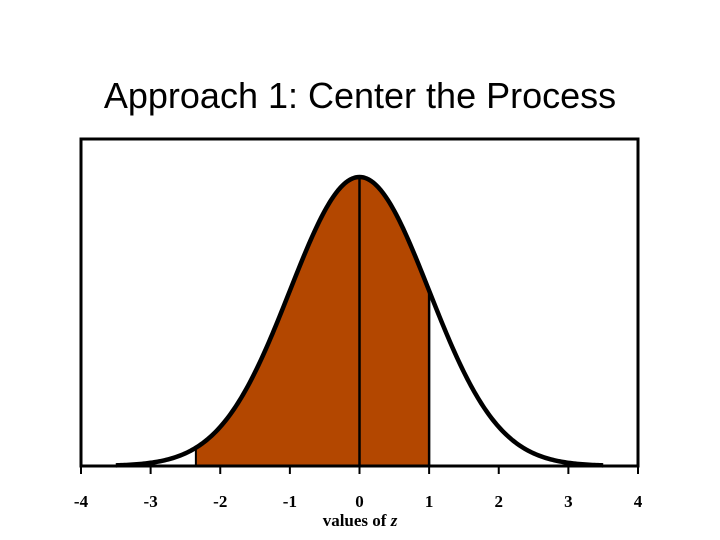 The height and width of the screenshot is (540, 720). I want to click on x-axis-ticks: -4 -3 -2 -1 0 1 2 3 4, so click(358, 488).